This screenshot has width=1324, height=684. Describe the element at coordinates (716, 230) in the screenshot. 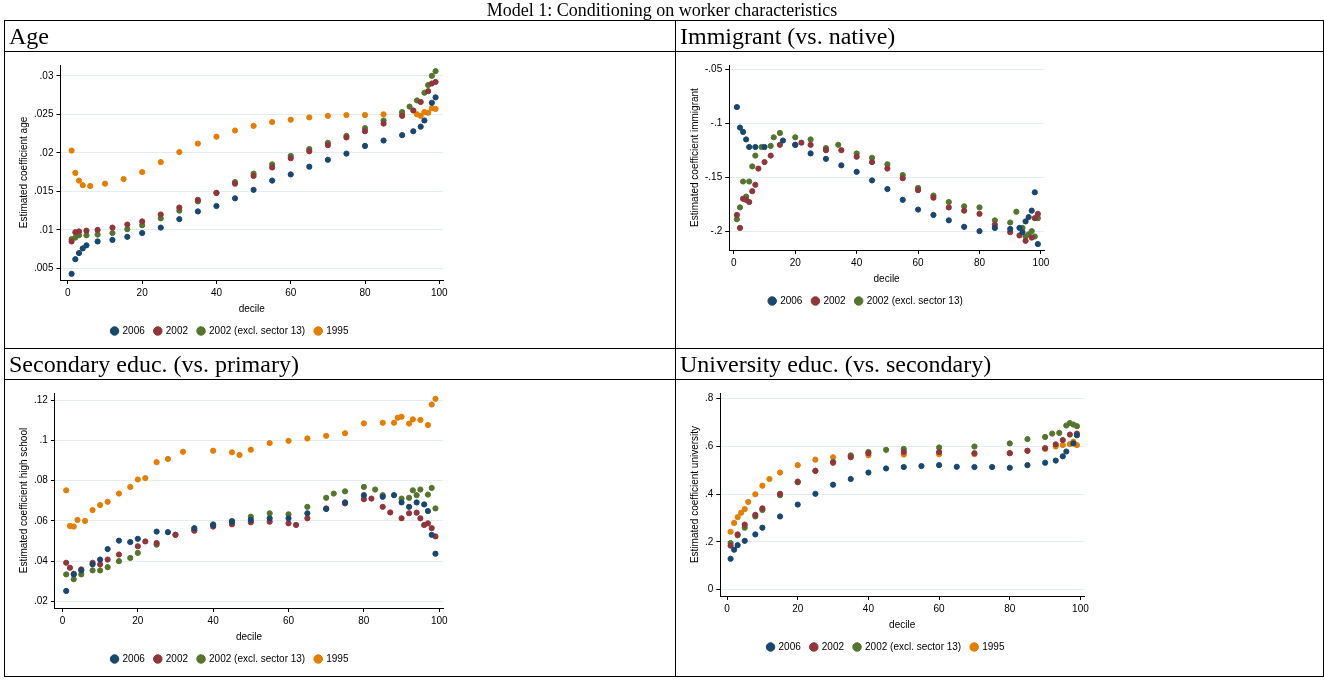

I see `y-tick-label: -.2` at that location.